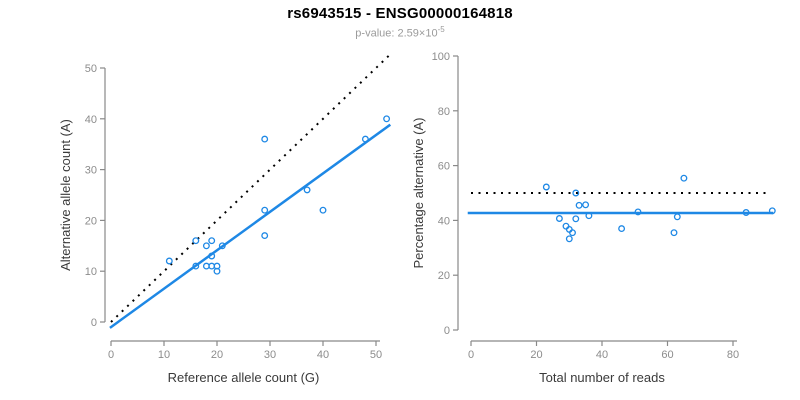 The image size is (800, 400). Describe the element at coordinates (91, 171) in the screenshot. I see `y-tick-label: 30` at that location.